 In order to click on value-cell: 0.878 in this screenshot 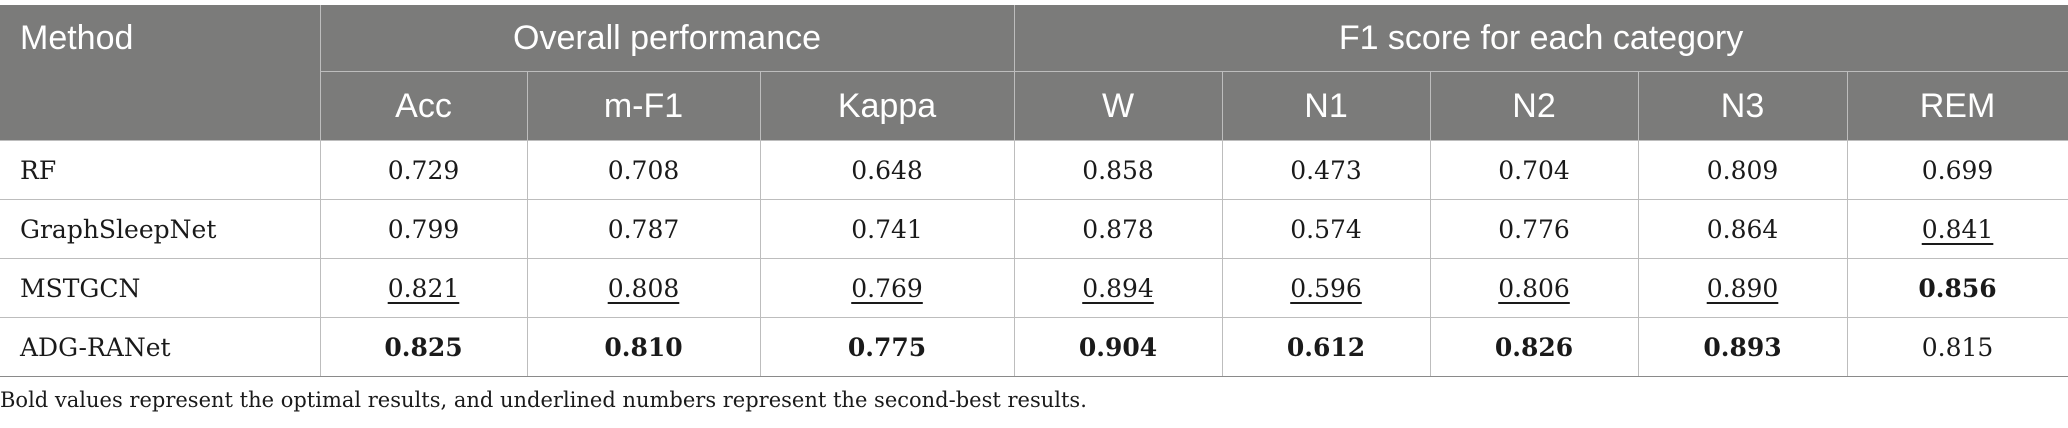, I will do `click(1118, 229)`.